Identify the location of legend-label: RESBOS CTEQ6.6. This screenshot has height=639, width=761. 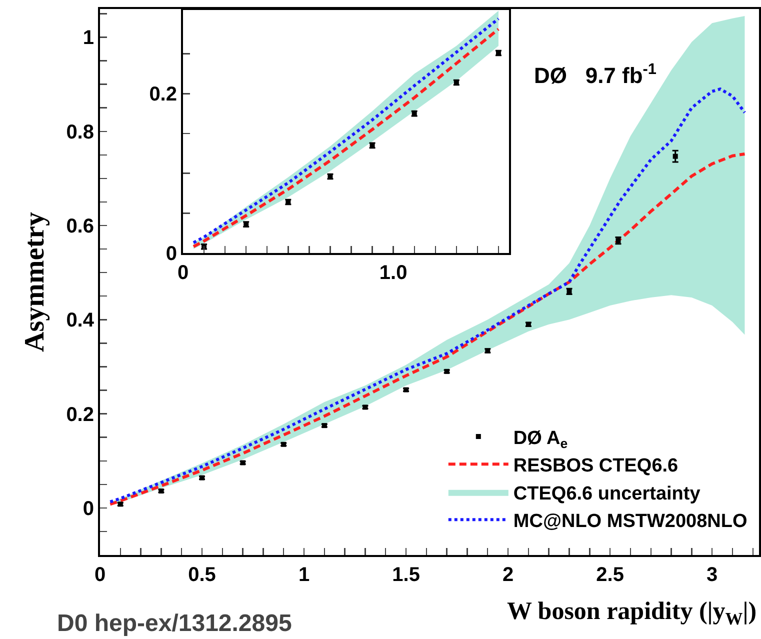
(595, 466).